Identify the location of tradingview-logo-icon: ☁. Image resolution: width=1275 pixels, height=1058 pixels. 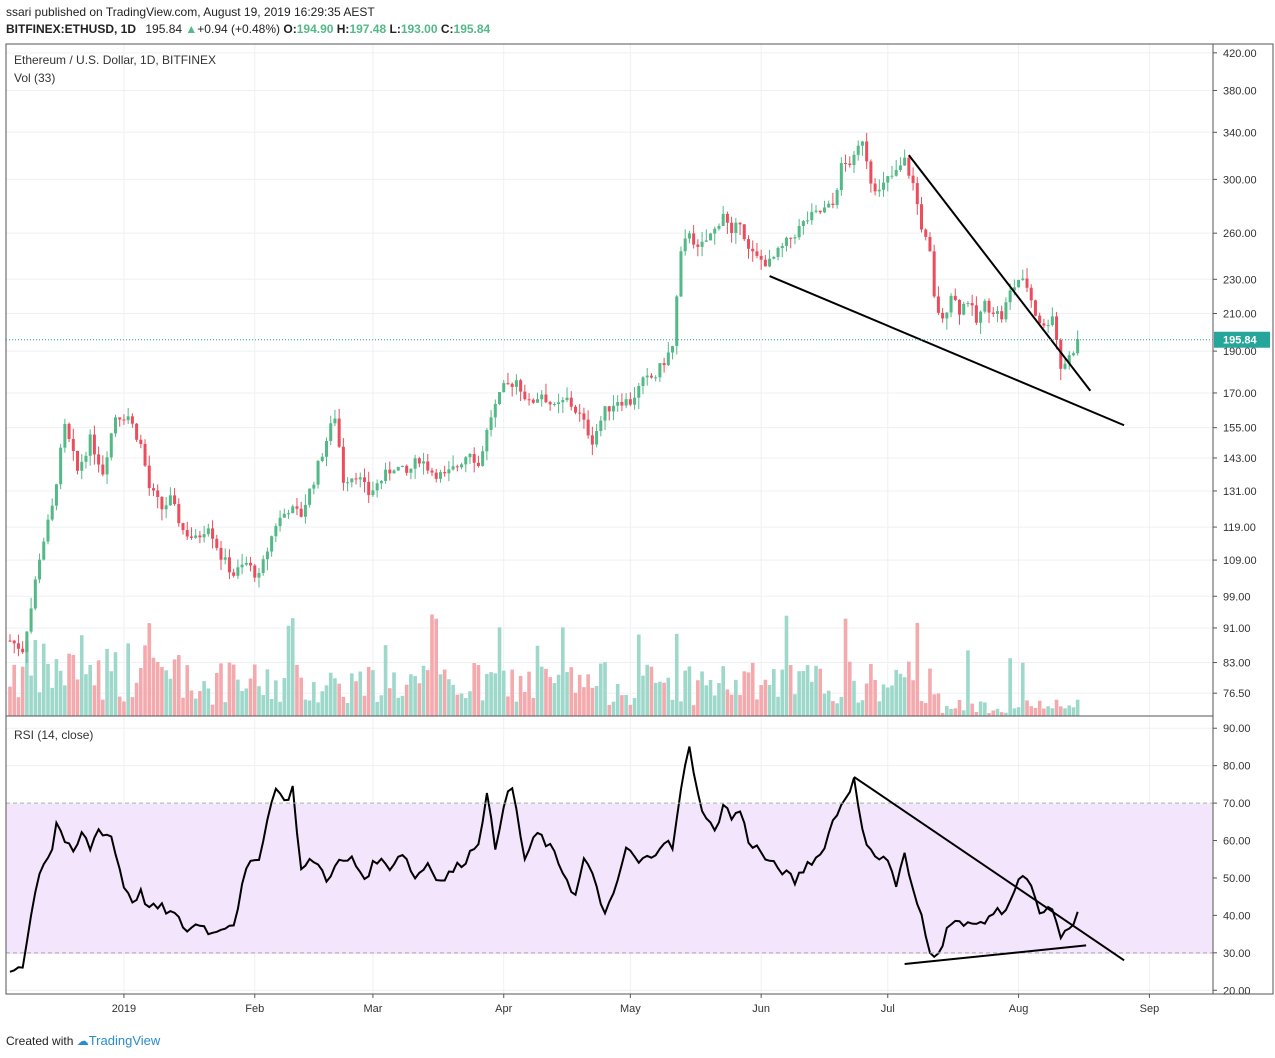
(82, 1041).